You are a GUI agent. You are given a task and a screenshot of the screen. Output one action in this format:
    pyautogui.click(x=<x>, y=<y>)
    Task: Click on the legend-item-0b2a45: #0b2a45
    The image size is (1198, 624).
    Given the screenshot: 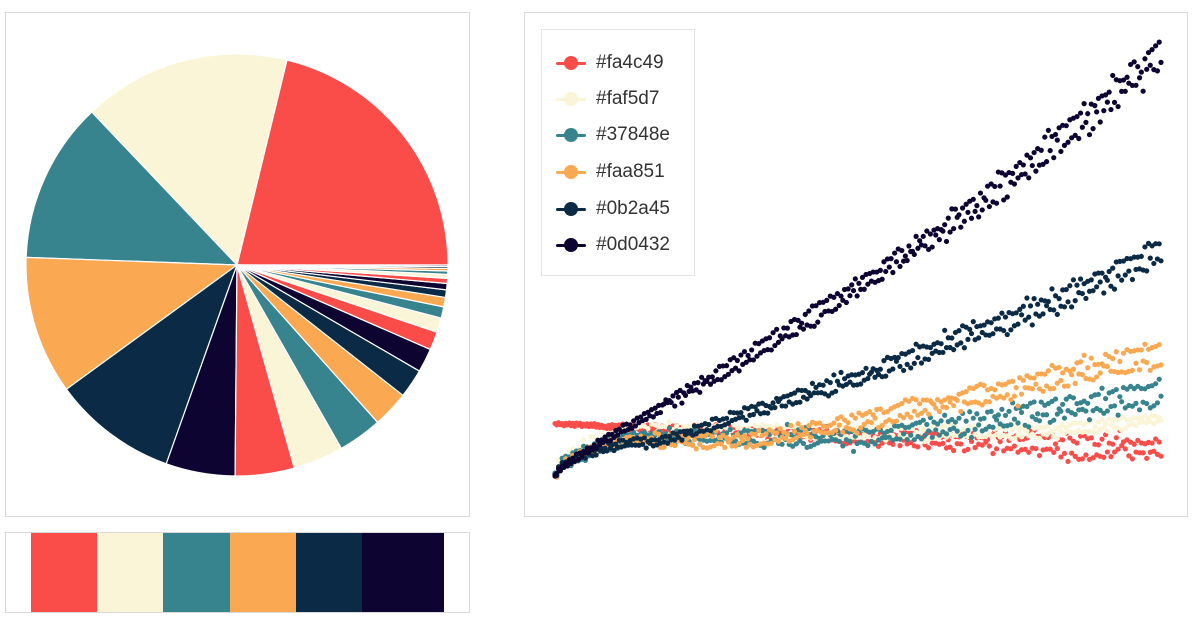 What is the action you would take?
    pyautogui.click(x=613, y=209)
    